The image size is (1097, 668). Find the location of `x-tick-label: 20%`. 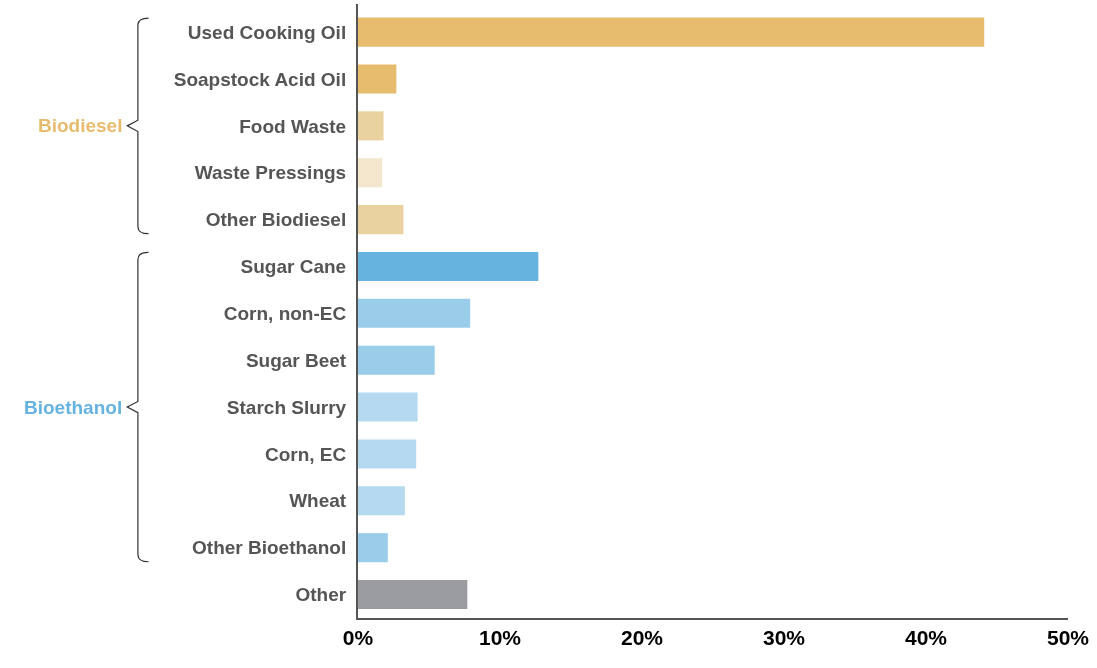

x-tick-label: 20% is located at coordinates (642, 638).